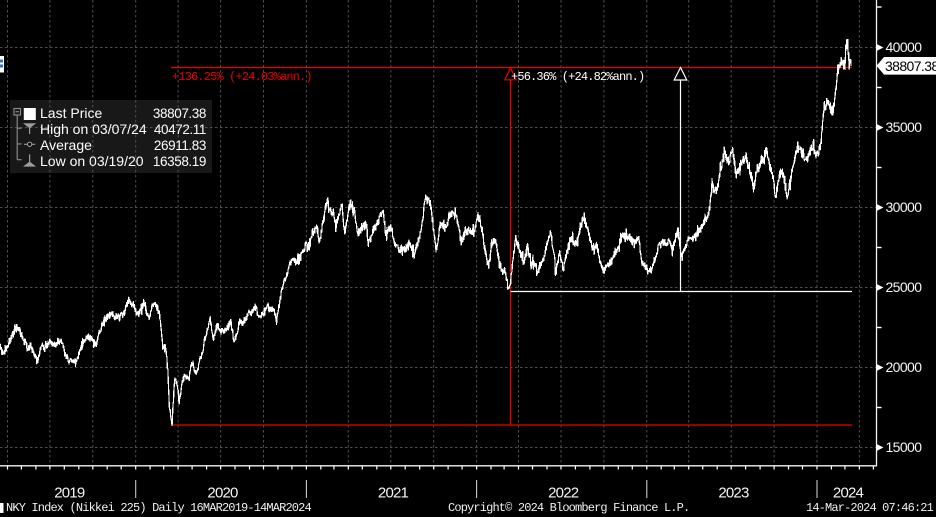 The height and width of the screenshot is (517, 936). Describe the element at coordinates (222, 493) in the screenshot. I see `svg-text: 2020` at that location.